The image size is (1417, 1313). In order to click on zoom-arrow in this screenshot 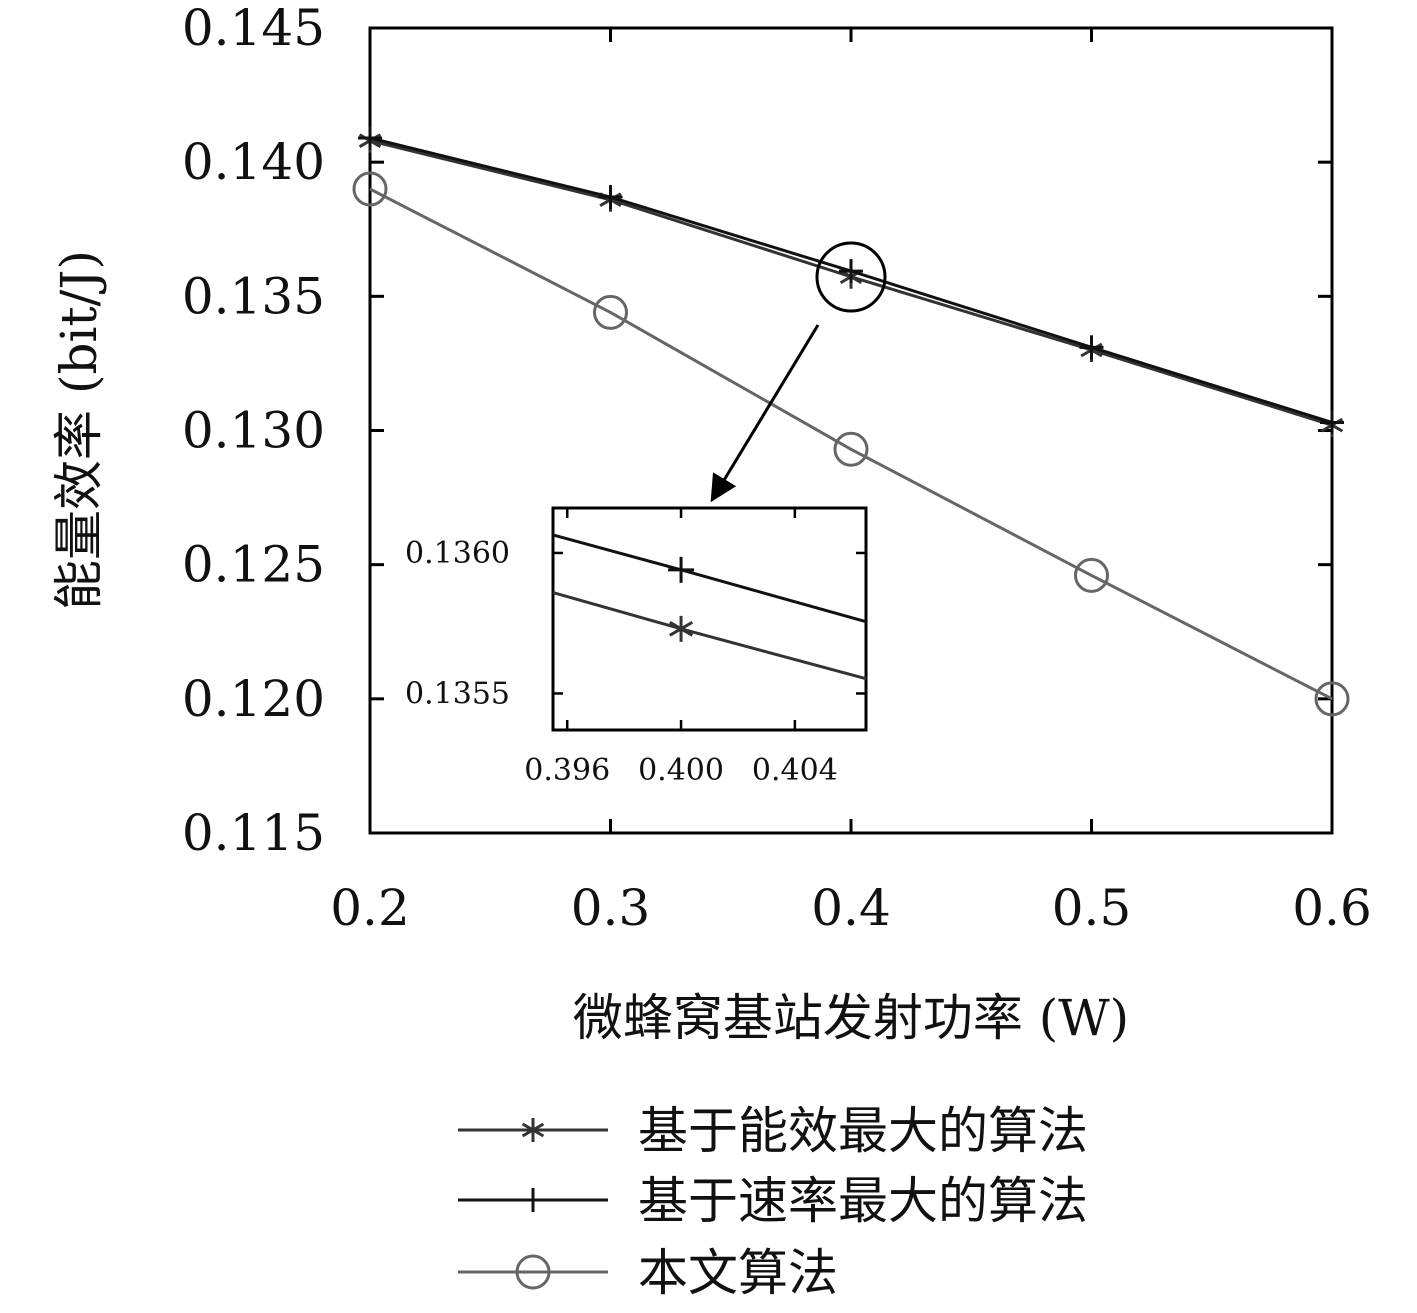, I will do `click(765, 413)`.